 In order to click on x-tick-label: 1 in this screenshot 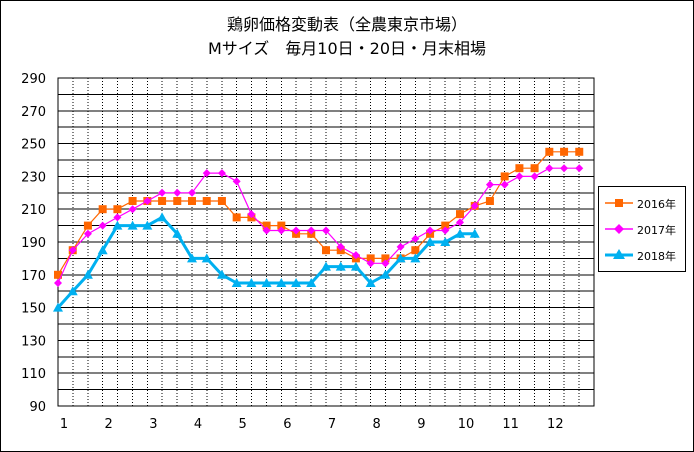, I will do `click(64, 424)`.